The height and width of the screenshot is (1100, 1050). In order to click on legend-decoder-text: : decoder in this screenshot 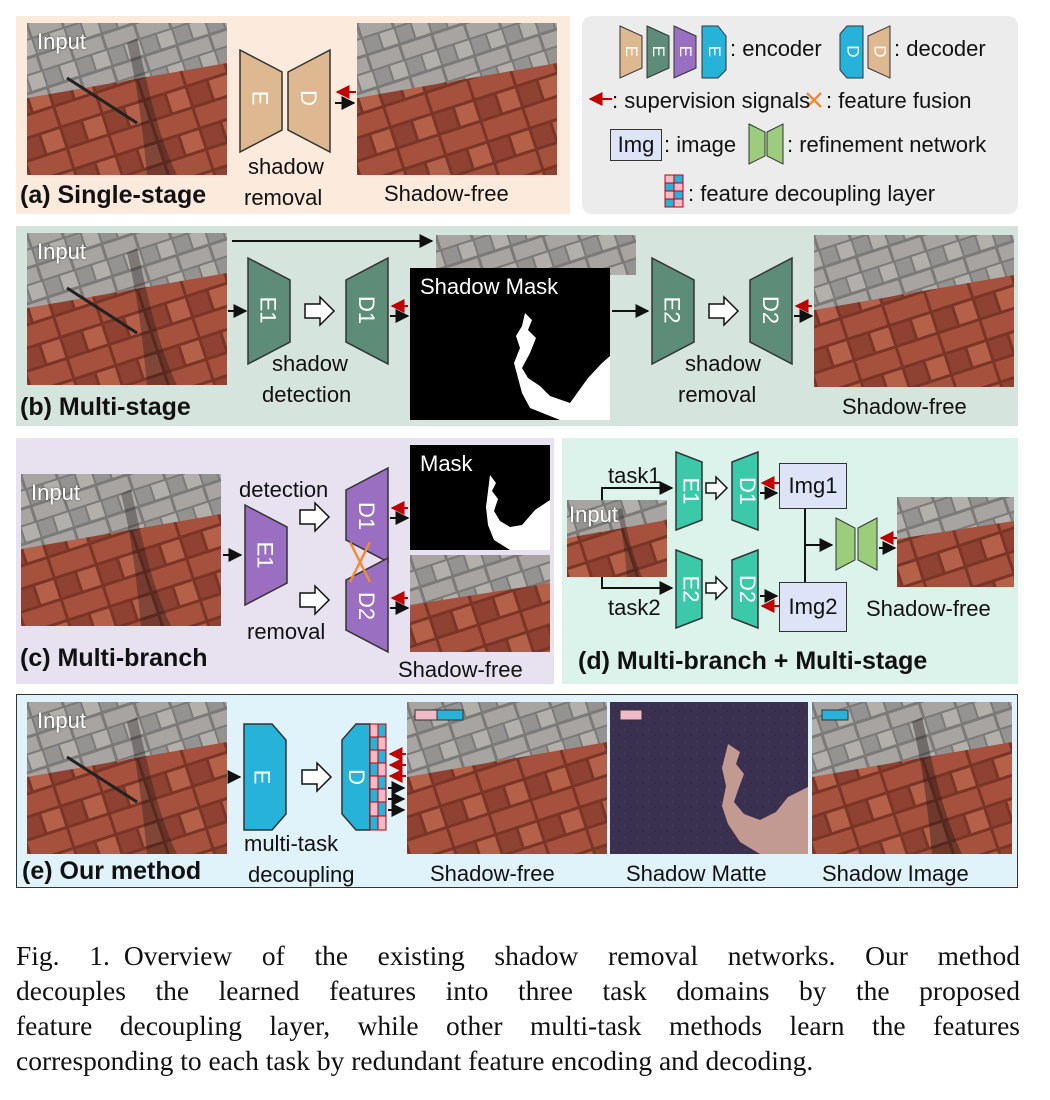, I will do `click(940, 48)`.